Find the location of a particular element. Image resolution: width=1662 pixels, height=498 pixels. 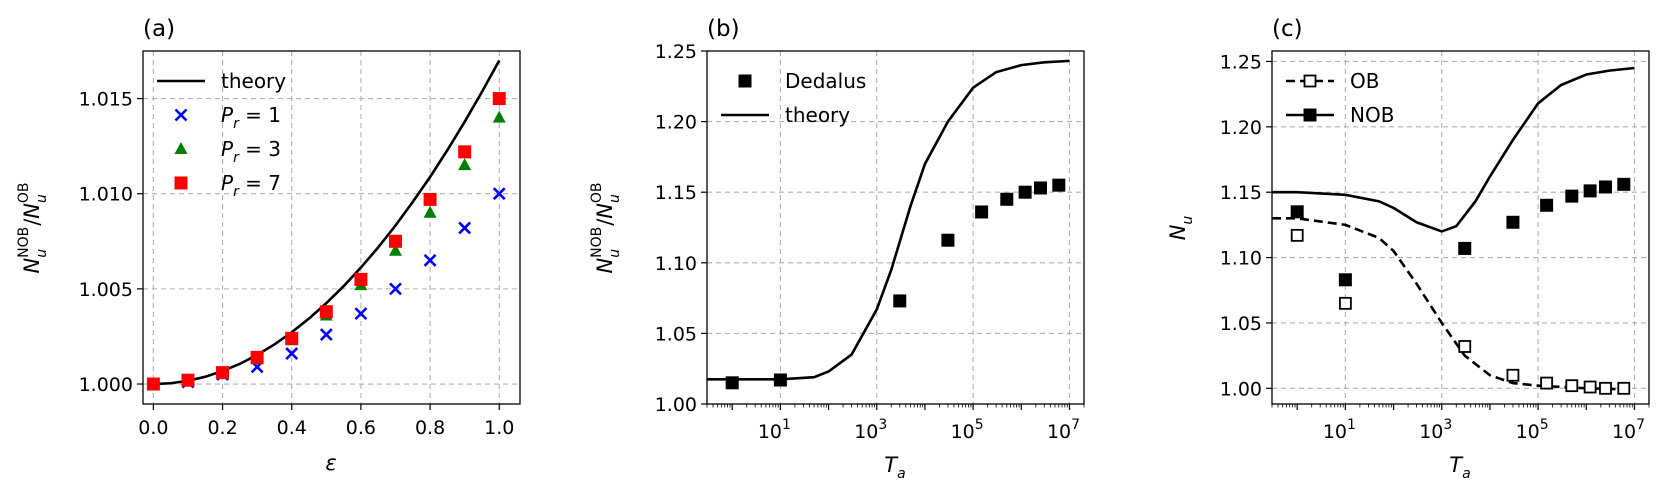

panel-a-xtick-label: 0.4 is located at coordinates (292, 428).